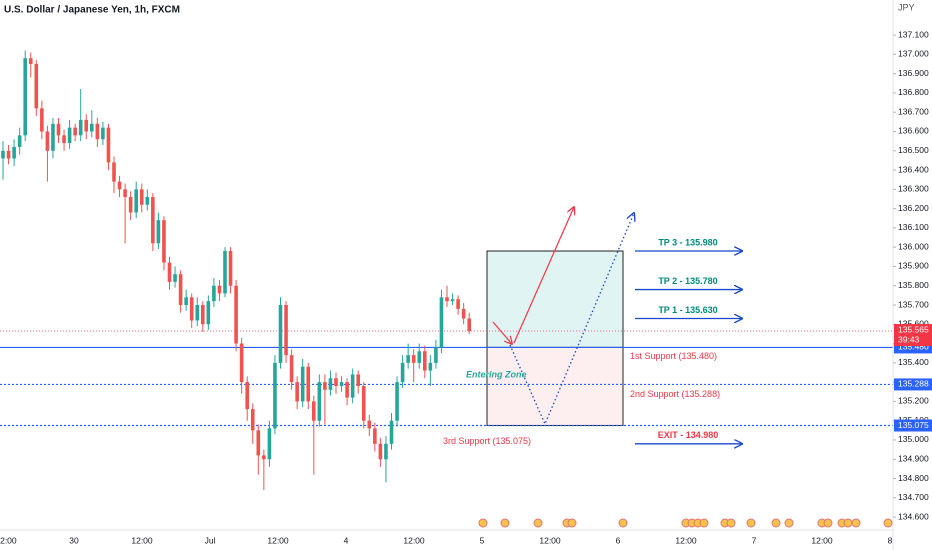  I want to click on y-tick-label: 136.000, so click(913, 246).